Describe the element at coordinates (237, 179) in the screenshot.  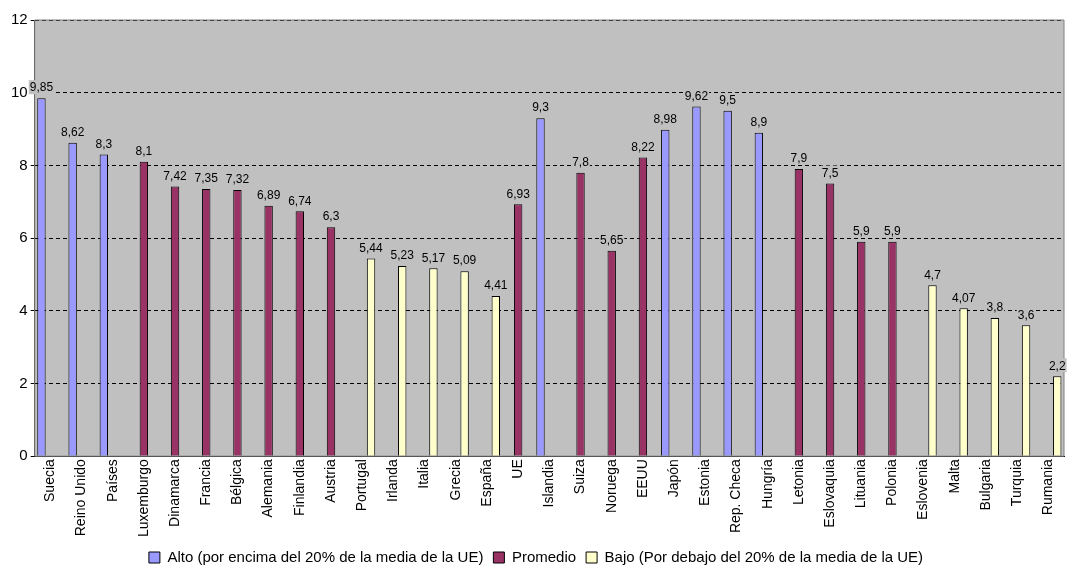
I see `data-label: 7,32` at that location.